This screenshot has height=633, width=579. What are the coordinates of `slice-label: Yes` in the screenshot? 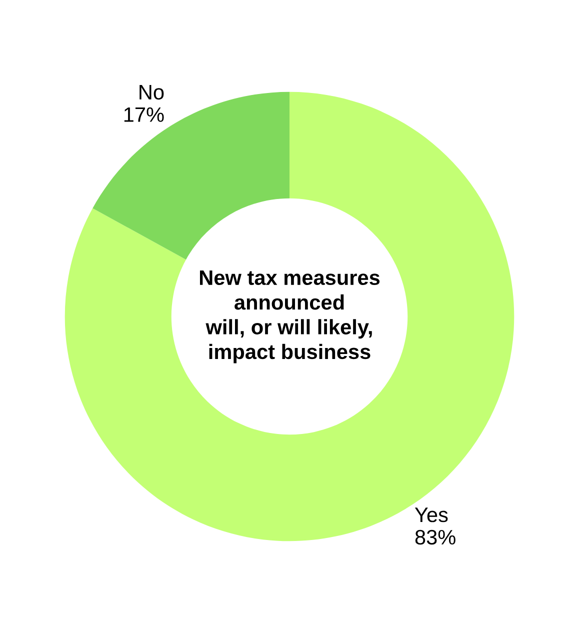 It's located at (431, 515).